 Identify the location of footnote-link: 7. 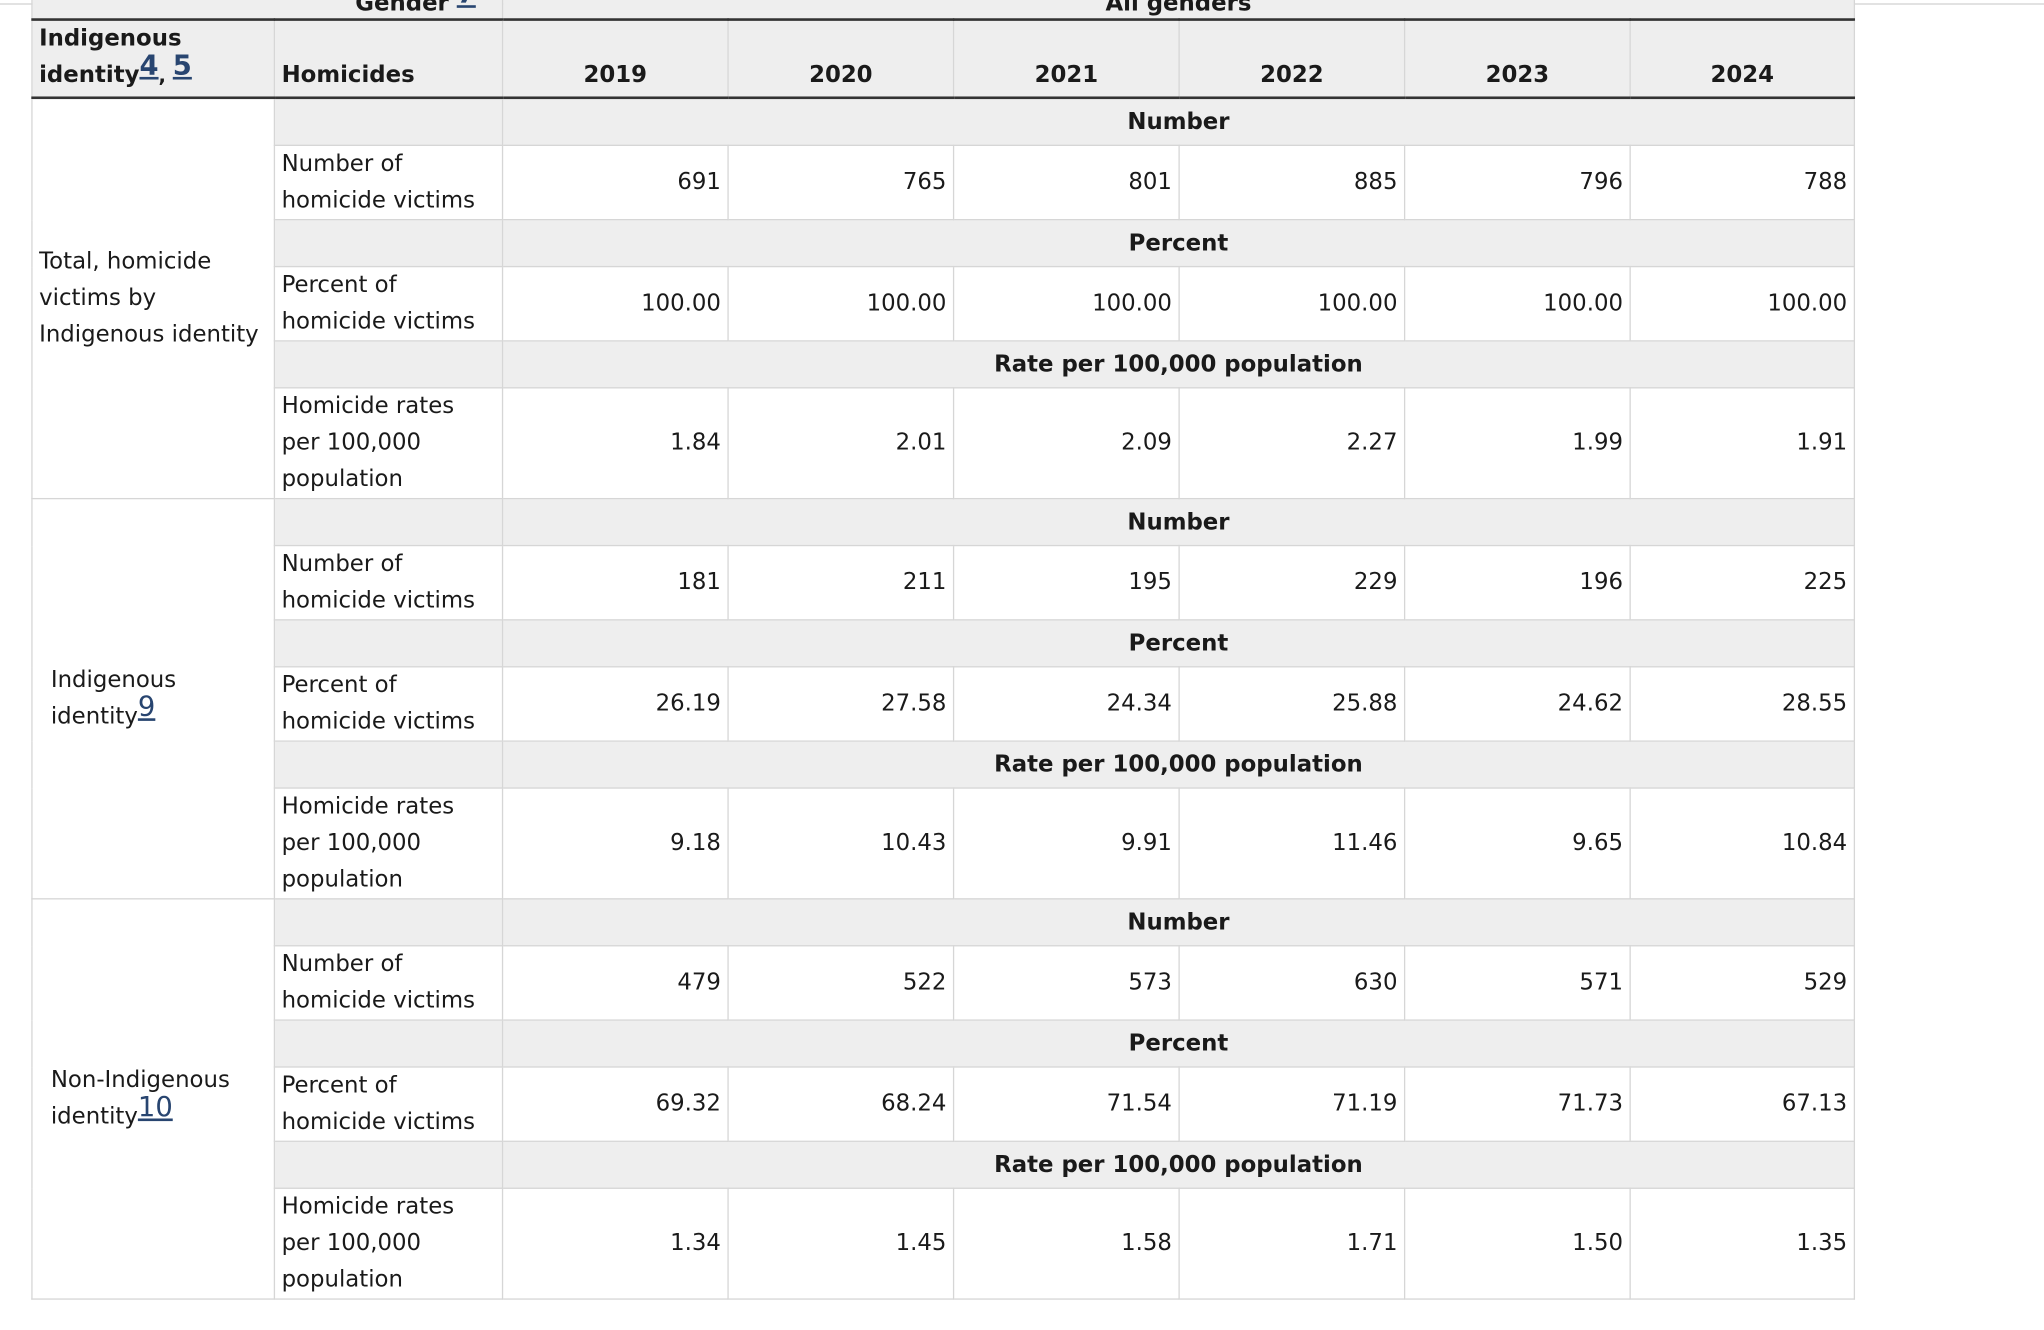
(466, 4).